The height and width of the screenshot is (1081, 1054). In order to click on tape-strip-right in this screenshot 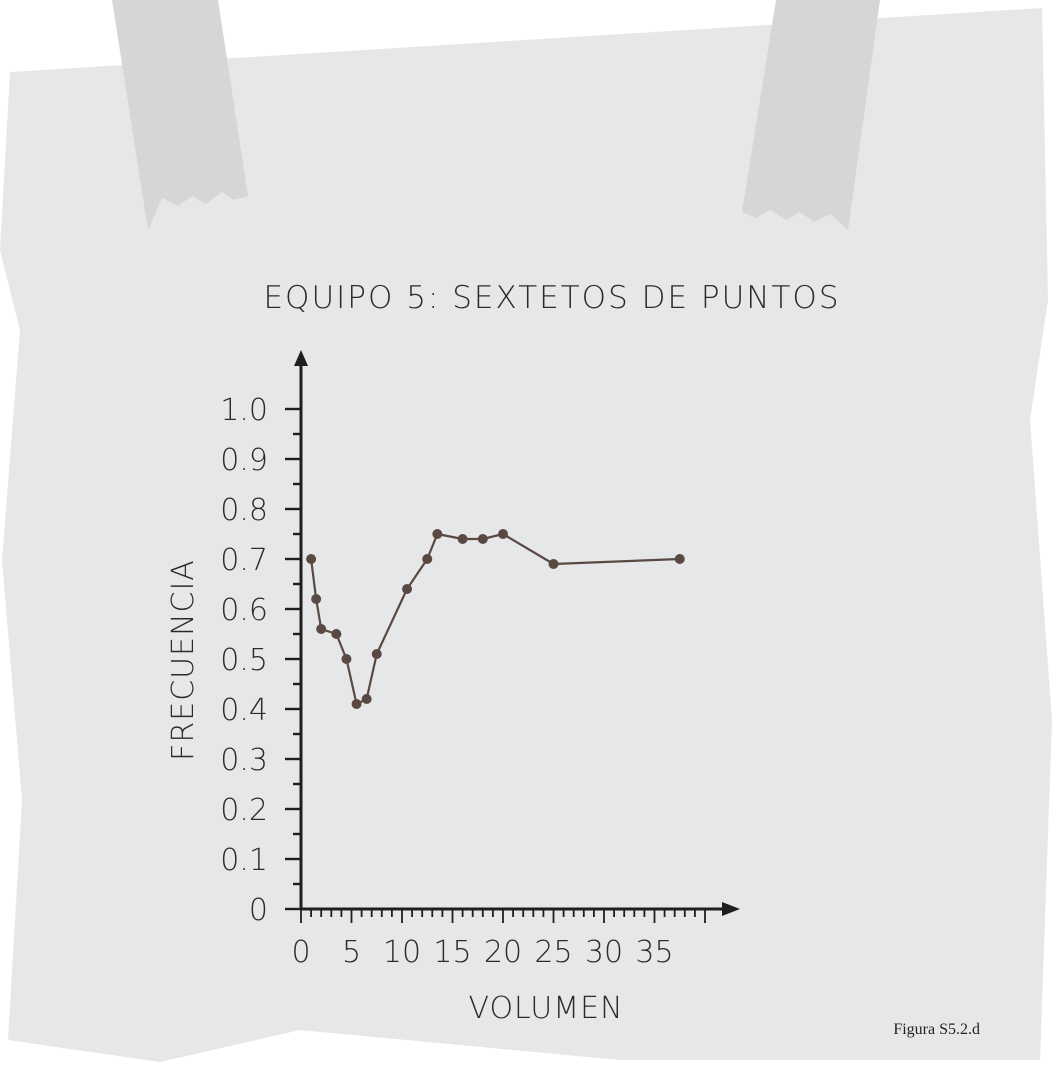, I will do `click(811, 115)`.